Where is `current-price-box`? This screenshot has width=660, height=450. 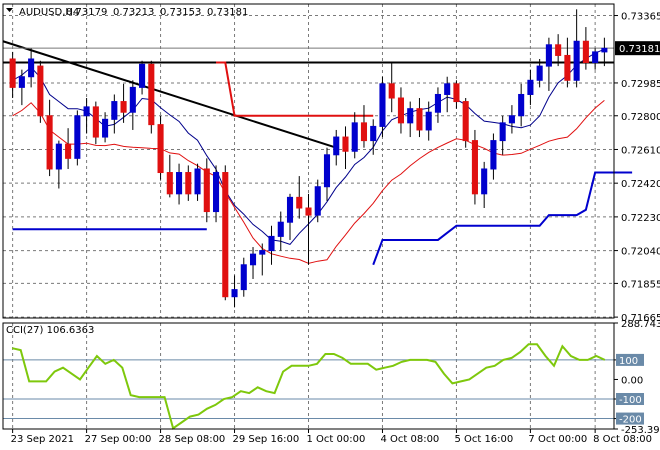
current-price-box is located at coordinates (637, 48).